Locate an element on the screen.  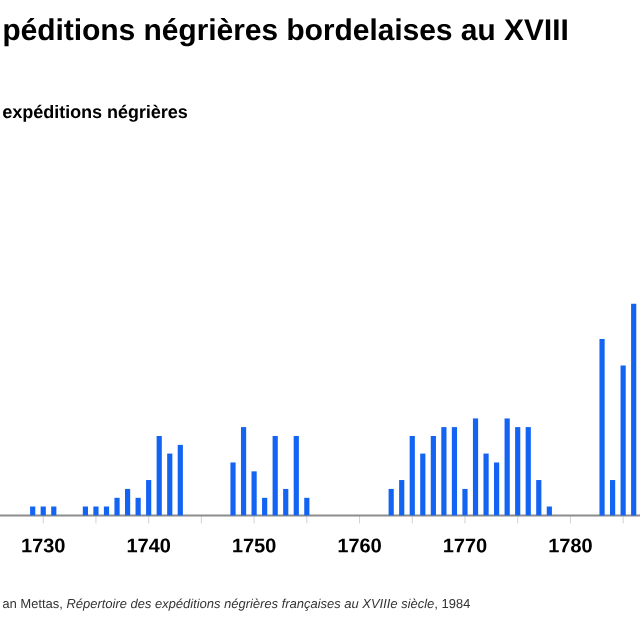
x-tick-label: 1750 is located at coordinates (254, 545).